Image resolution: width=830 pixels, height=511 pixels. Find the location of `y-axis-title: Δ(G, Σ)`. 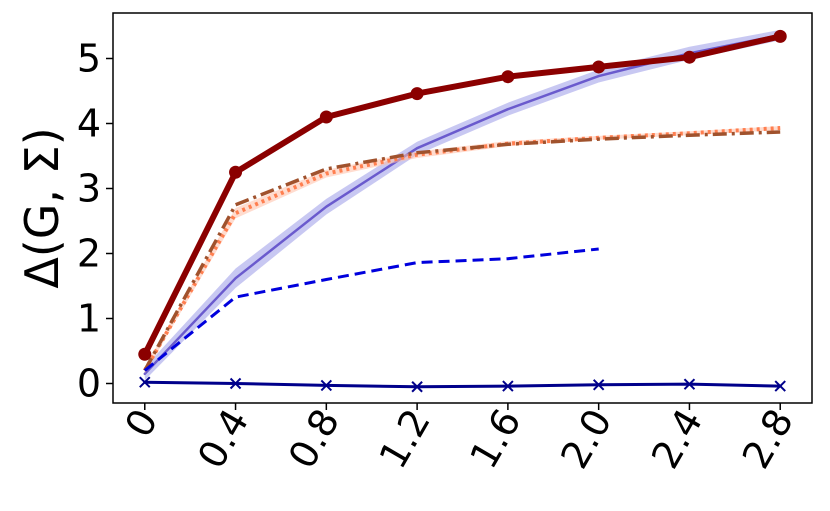

y-axis-title: Δ(G, Σ) is located at coordinates (42, 207).